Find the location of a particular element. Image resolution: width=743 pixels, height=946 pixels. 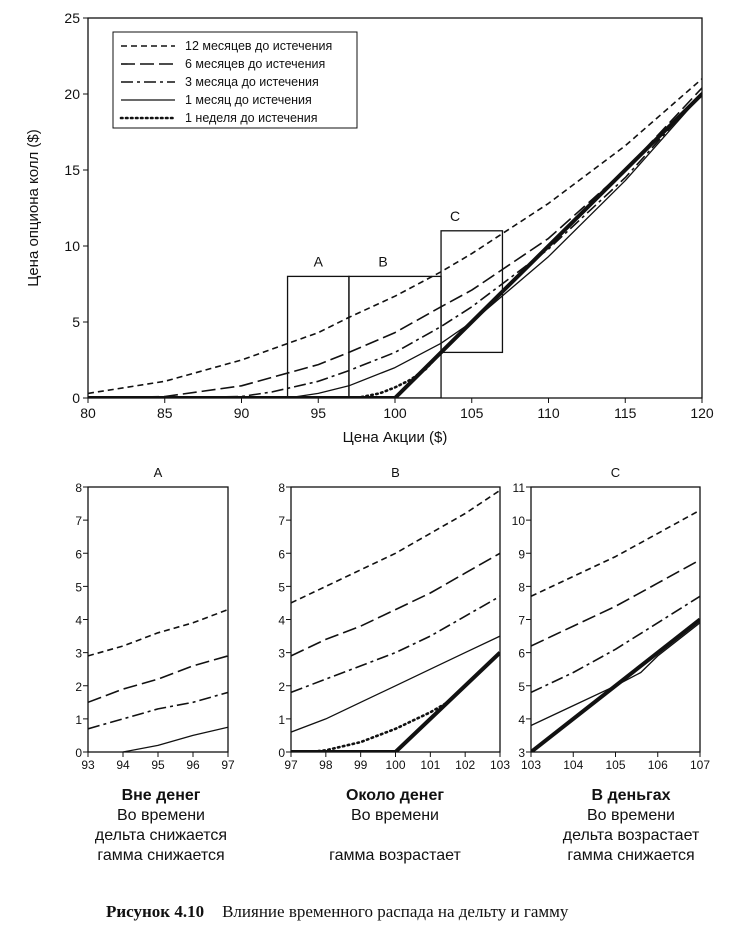

legend-label: 6 месяцев до истечения is located at coordinates (255, 64).